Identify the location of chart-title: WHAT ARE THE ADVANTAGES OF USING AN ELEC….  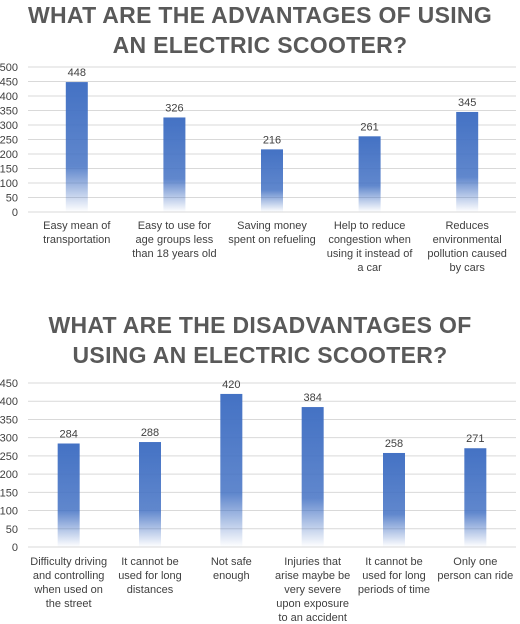
(260, 30).